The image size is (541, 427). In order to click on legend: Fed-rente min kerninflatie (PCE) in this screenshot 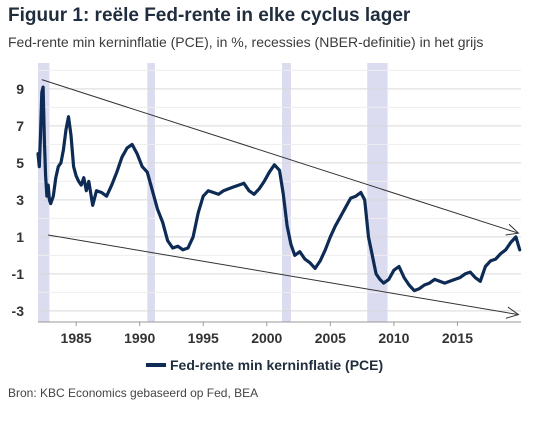, I will do `click(264, 365)`.